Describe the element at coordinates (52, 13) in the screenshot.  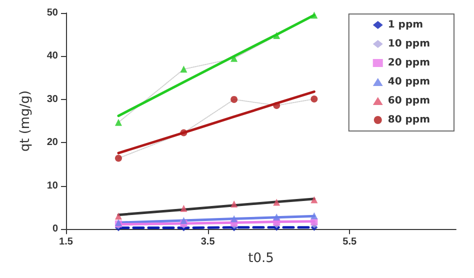
I see `y-tick-label: 50` at that location.